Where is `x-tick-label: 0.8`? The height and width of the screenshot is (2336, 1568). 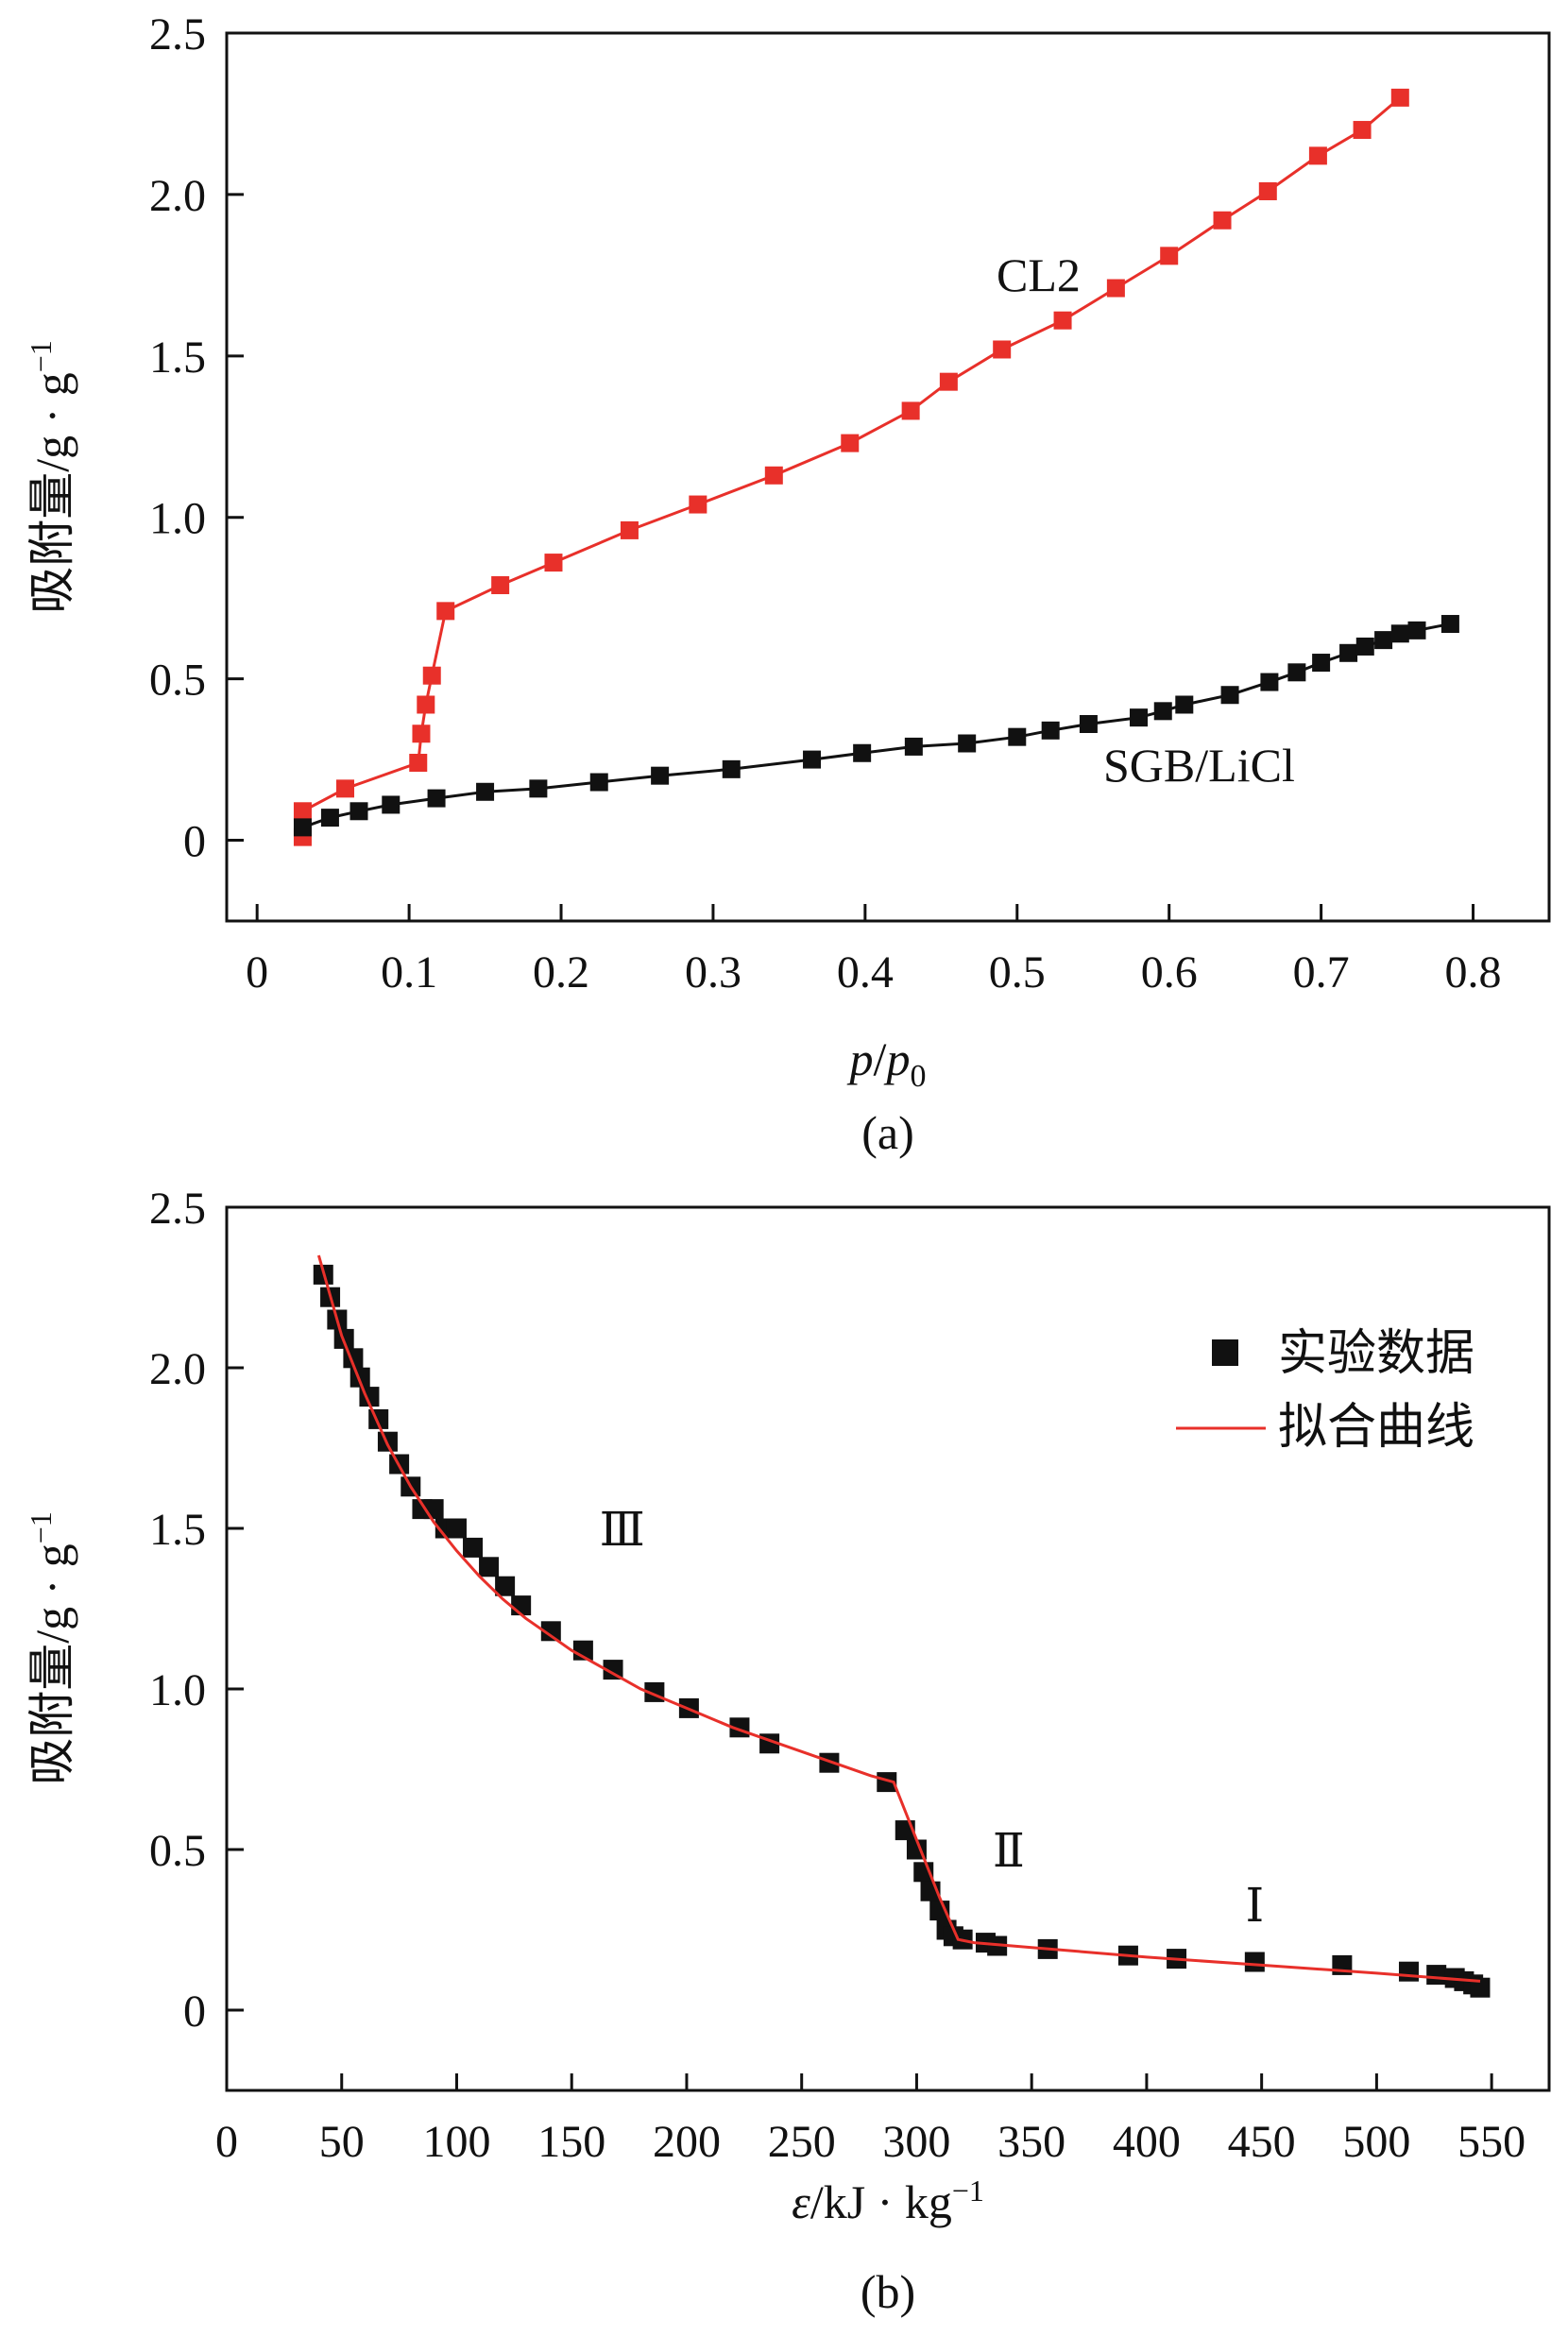
x-tick-label: 0.8 is located at coordinates (1473, 972).